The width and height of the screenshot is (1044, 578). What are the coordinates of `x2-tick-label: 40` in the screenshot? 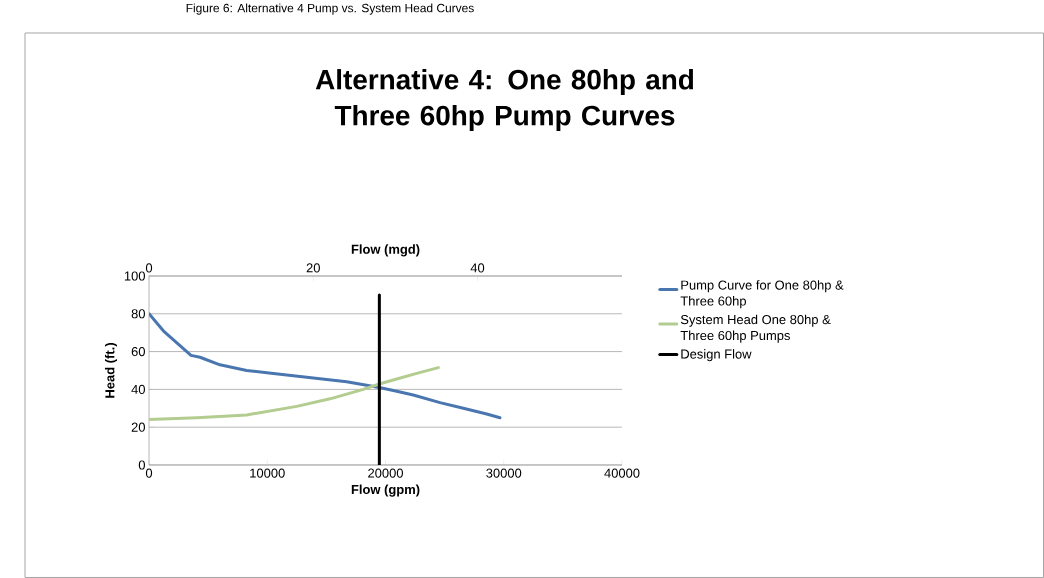 It's located at (477, 268).